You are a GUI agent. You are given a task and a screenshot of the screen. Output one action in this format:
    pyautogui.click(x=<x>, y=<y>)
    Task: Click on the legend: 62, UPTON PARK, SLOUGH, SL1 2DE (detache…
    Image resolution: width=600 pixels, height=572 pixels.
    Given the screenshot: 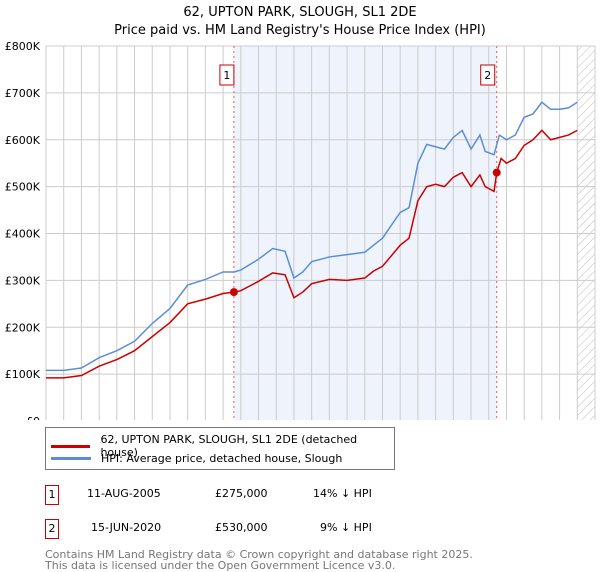 What is the action you would take?
    pyautogui.click(x=220, y=448)
    